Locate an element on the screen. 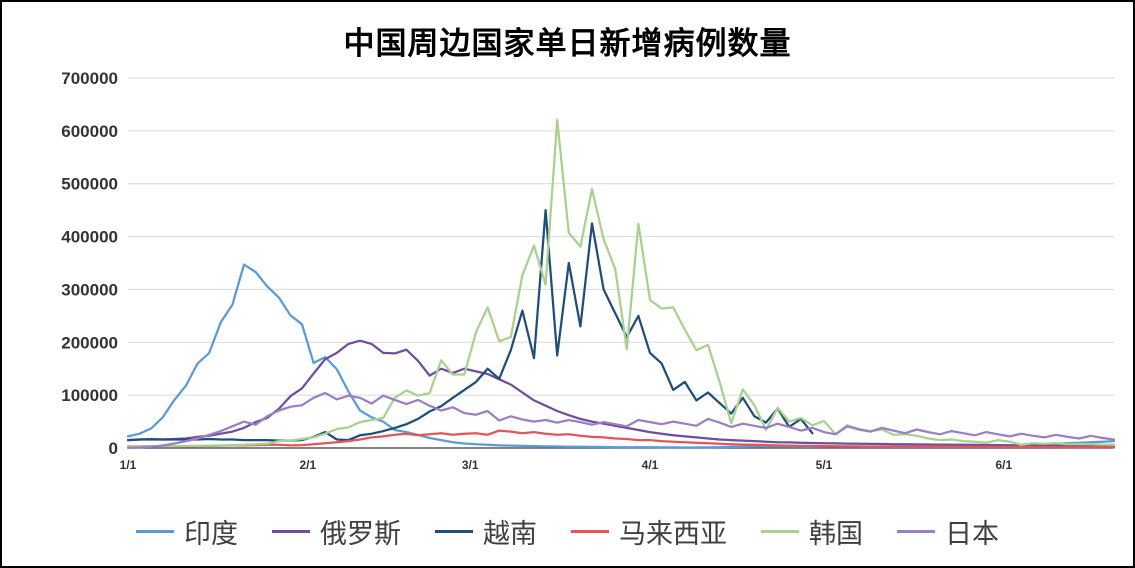  legend-swatch-japan is located at coordinates (916, 531).